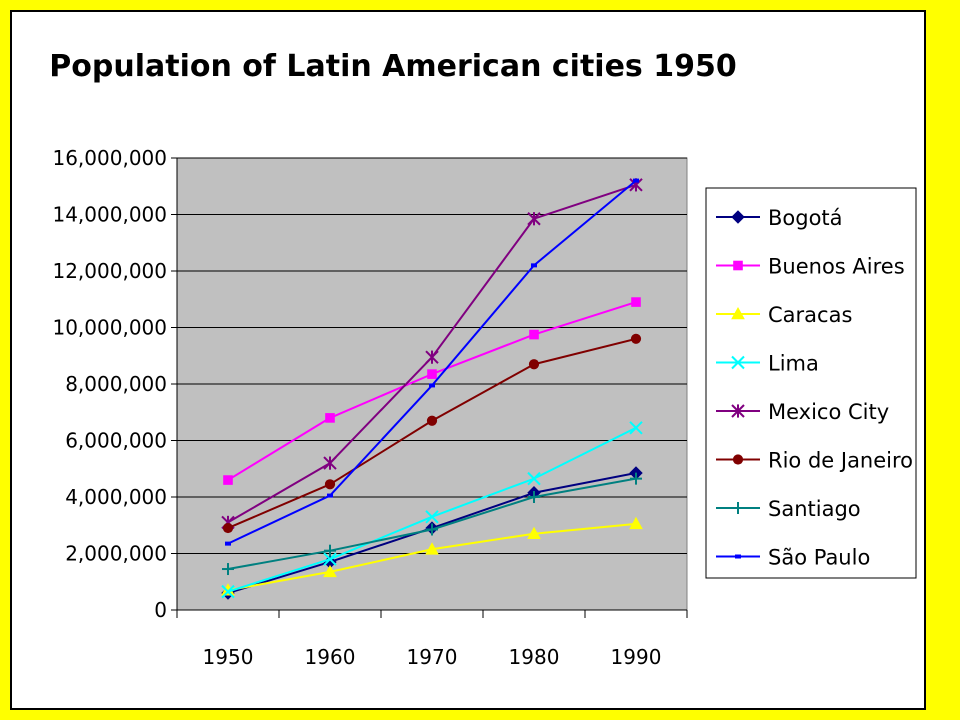 Image resolution: width=960 pixels, height=720 pixels. What do you see at coordinates (810, 315) in the screenshot?
I see `legend-label: Caracas` at bounding box center [810, 315].